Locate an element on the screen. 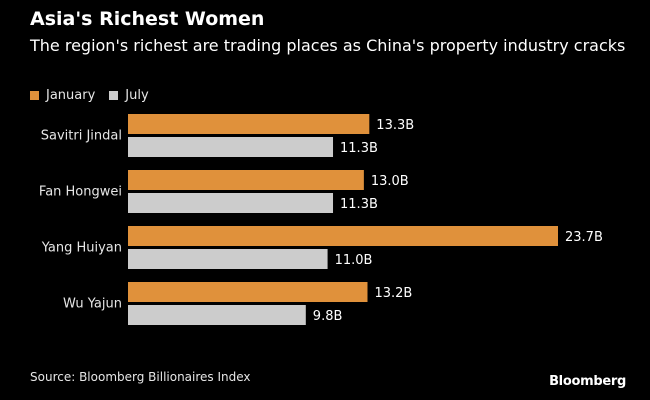  bloomberg-logo: Bloomberg is located at coordinates (587, 381).